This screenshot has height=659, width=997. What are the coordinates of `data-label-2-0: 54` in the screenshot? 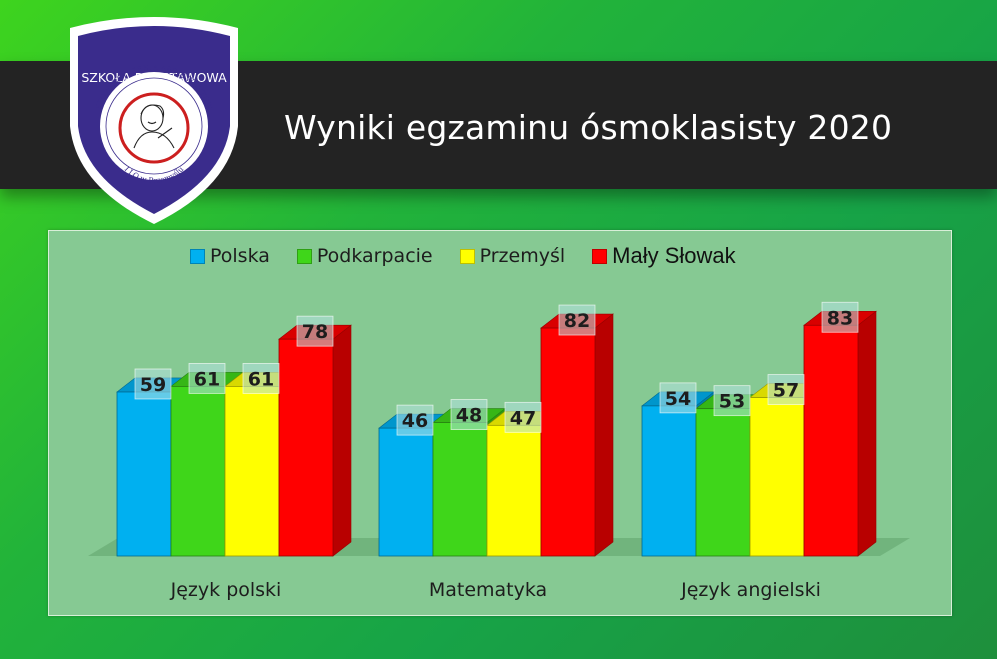 It's located at (678, 399).